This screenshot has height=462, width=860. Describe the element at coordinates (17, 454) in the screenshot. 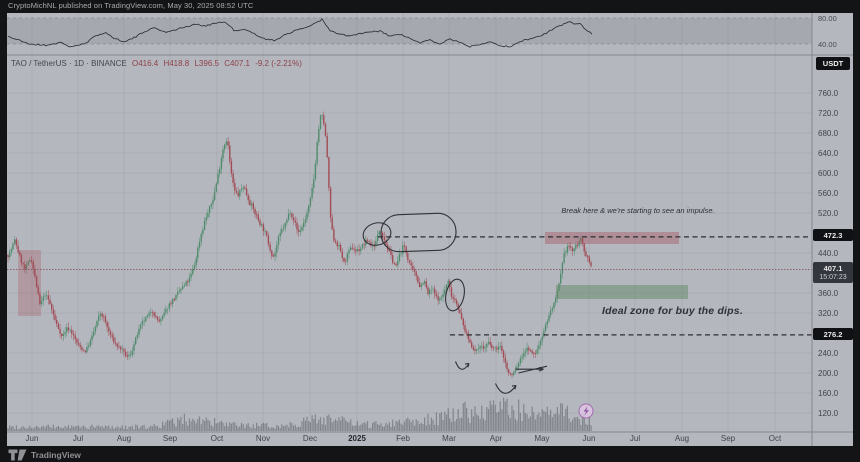

I see `tradingview-logo-icon` at that location.